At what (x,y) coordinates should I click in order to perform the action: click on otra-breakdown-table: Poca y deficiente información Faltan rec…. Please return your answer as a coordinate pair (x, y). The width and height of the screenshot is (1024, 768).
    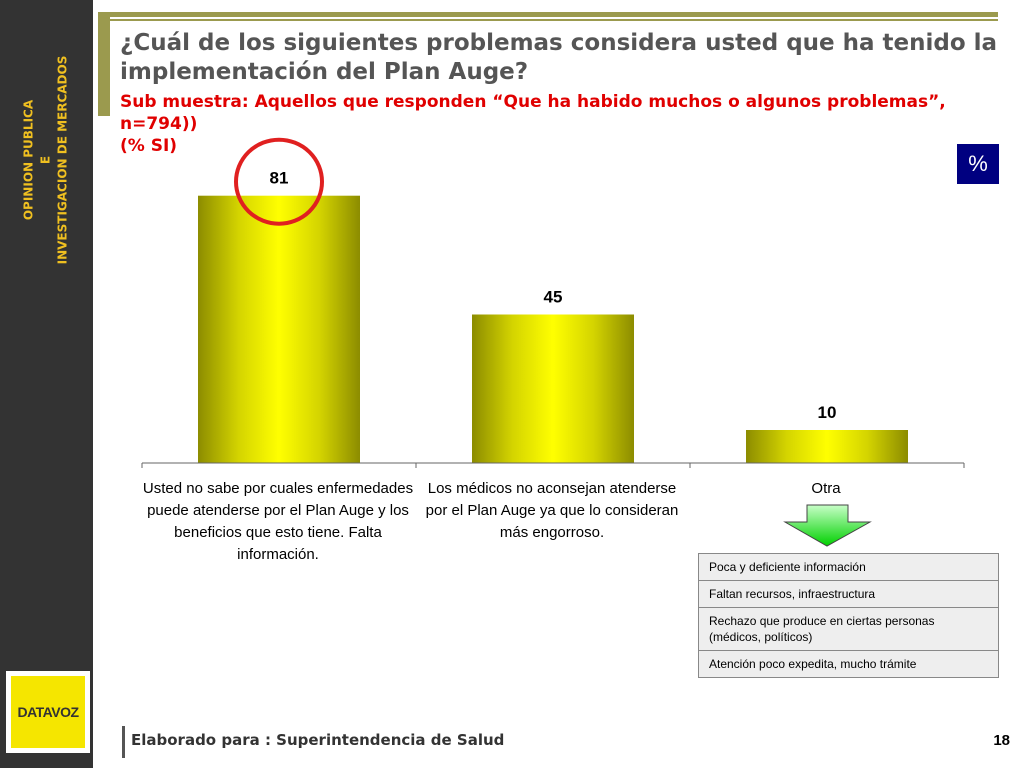
    Looking at the image, I should click on (848, 615).